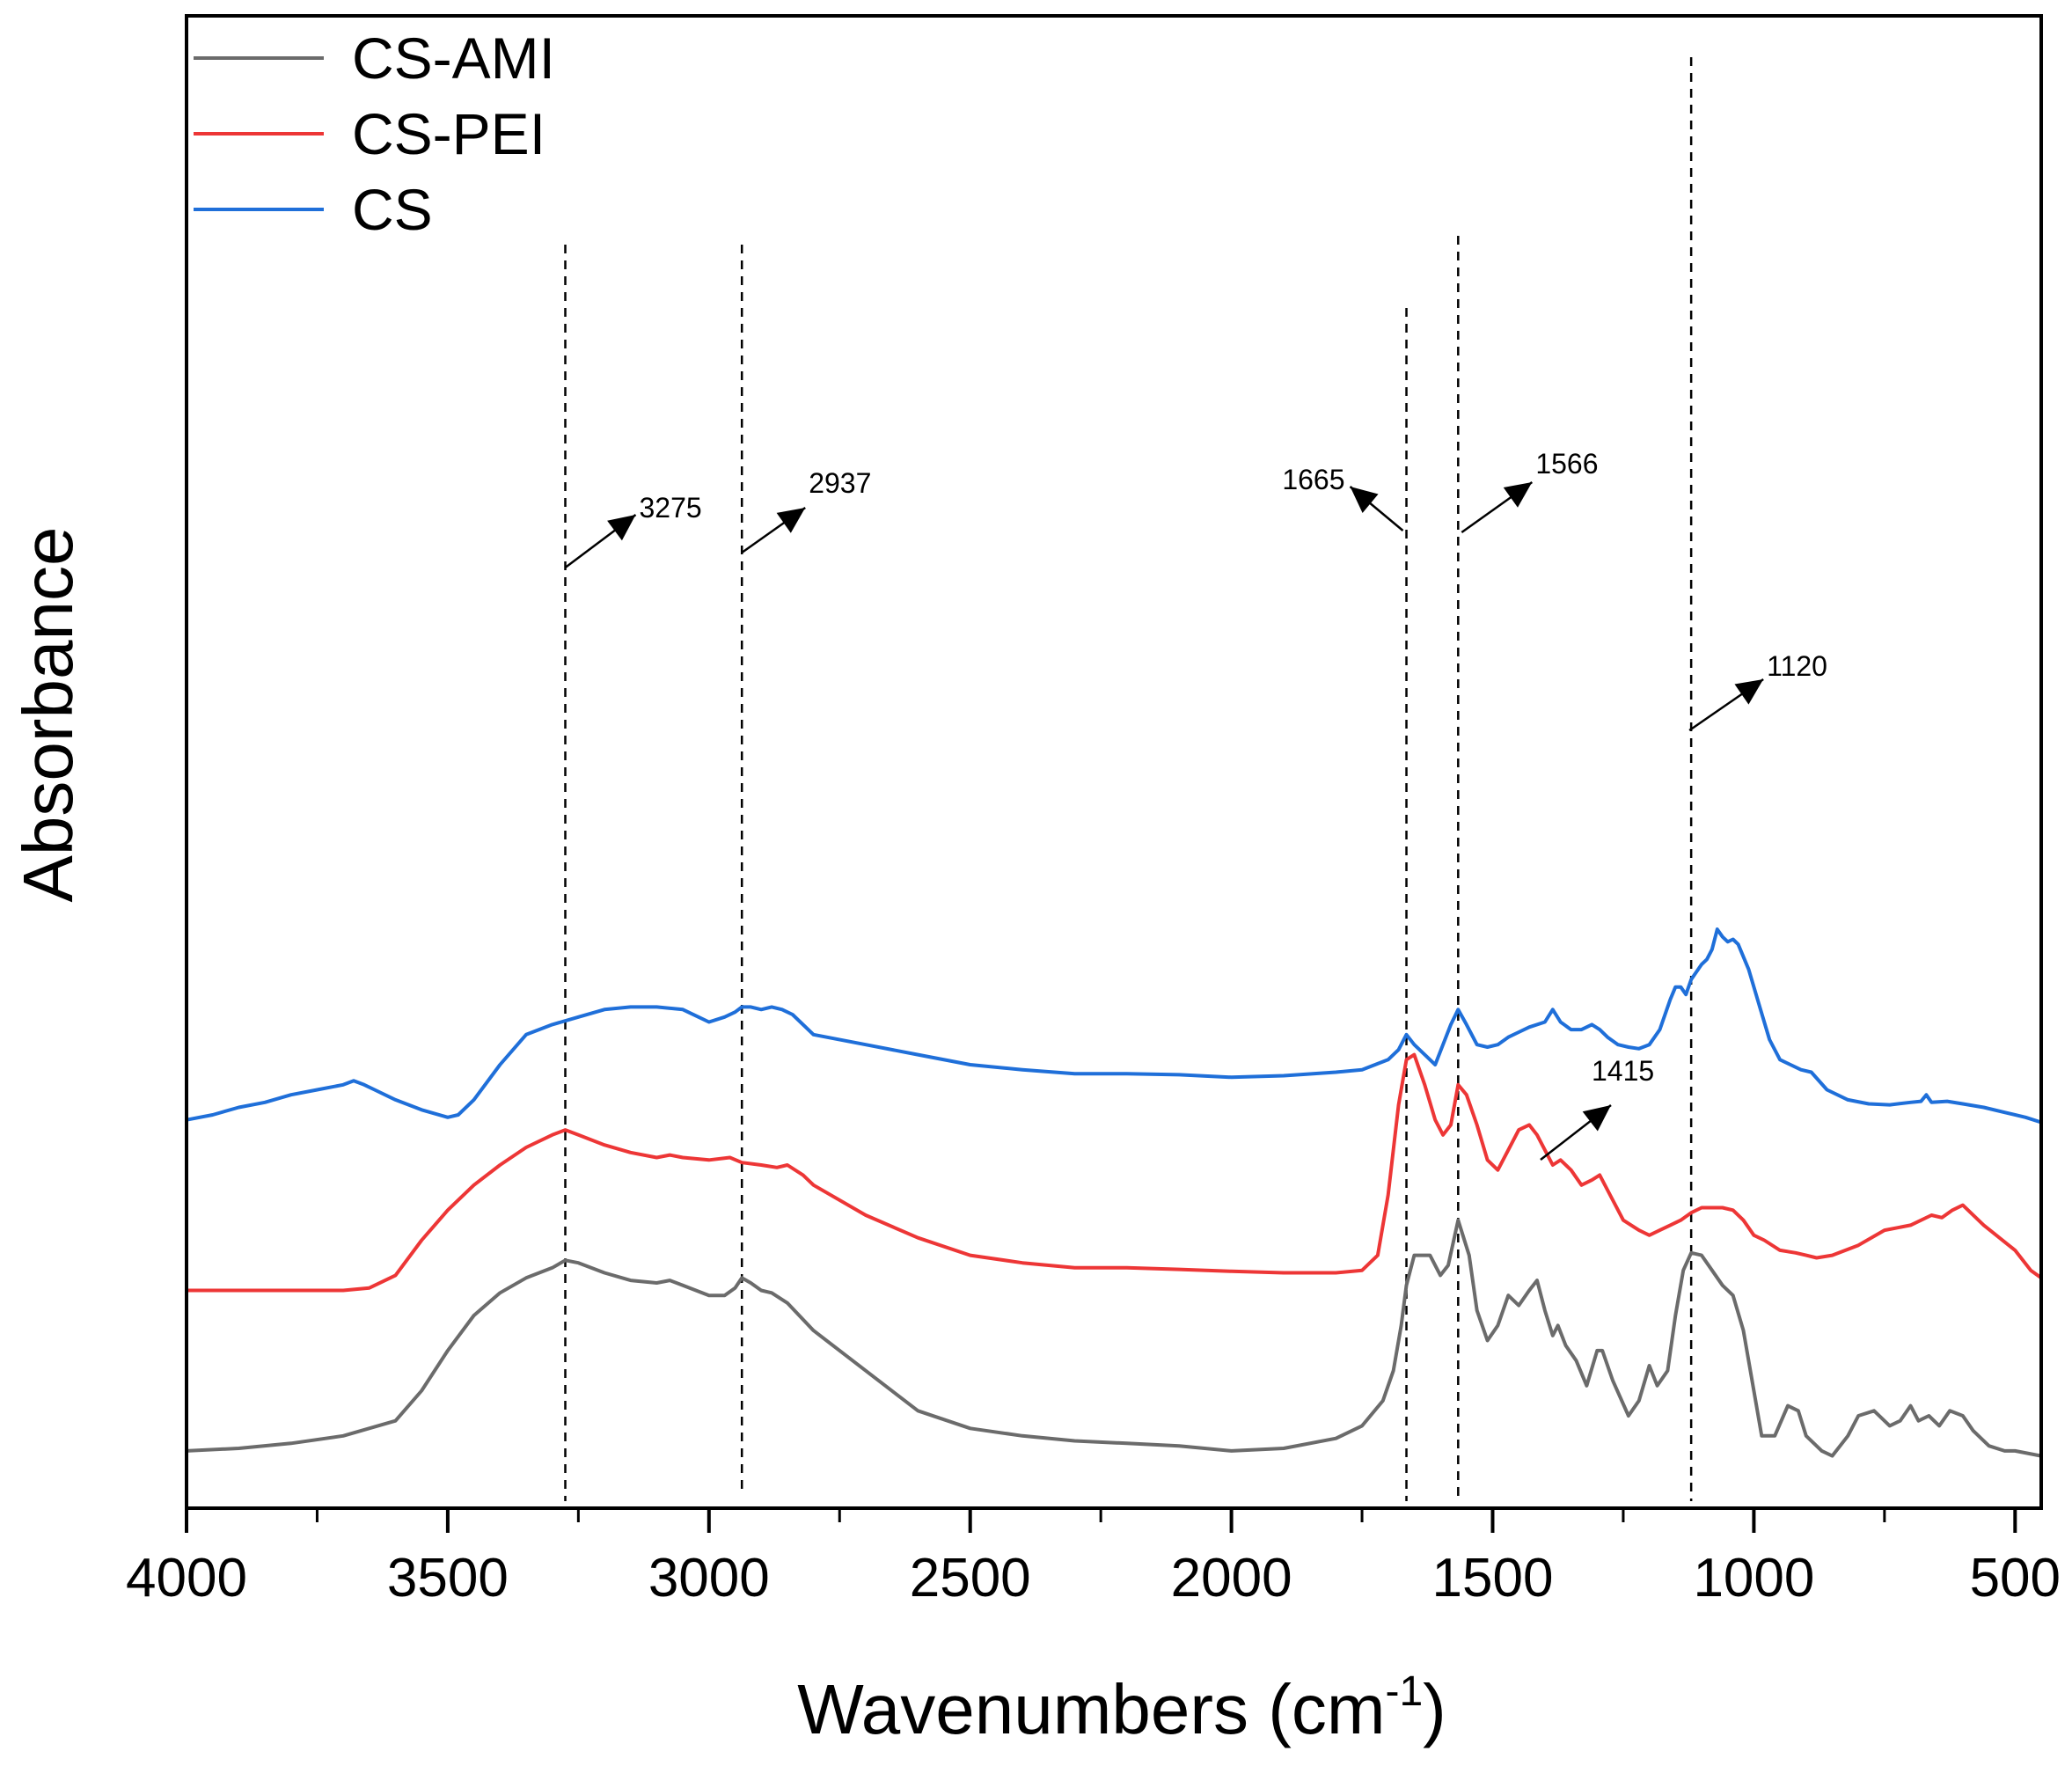 This screenshot has height=1766, width=2072. Describe the element at coordinates (1115, 1173) in the screenshot. I see `series-line-cs-pei` at that location.